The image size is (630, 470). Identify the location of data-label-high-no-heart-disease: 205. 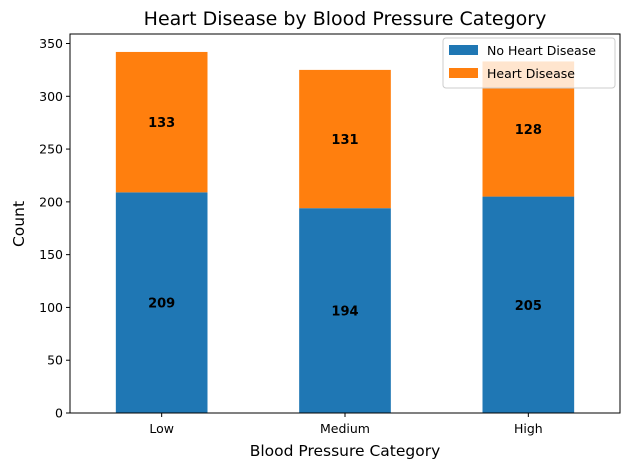
(528, 306).